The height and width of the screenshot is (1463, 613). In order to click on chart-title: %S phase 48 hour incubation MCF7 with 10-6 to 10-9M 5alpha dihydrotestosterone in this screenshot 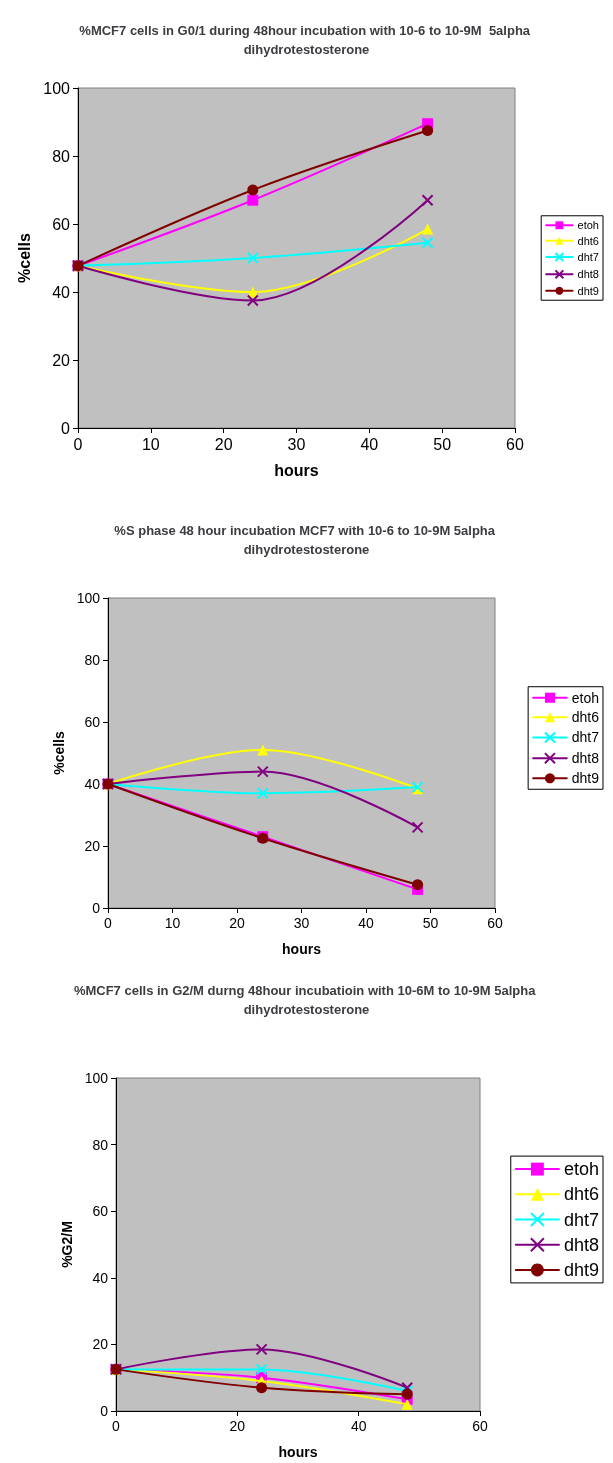, I will do `click(306, 540)`.